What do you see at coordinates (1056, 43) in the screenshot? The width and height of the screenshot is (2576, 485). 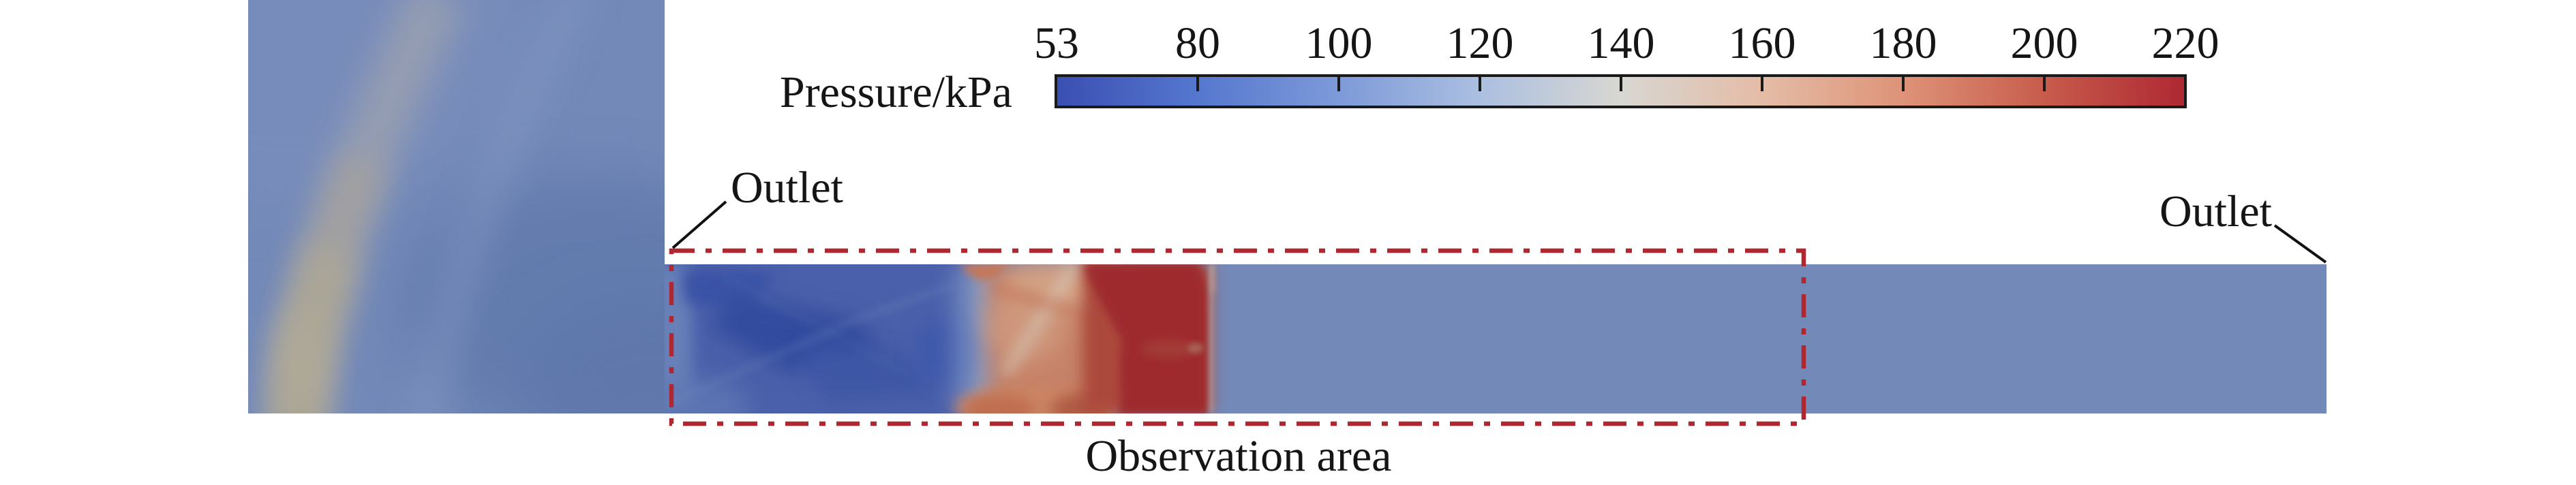 I see `svg-text: 53` at bounding box center [1056, 43].